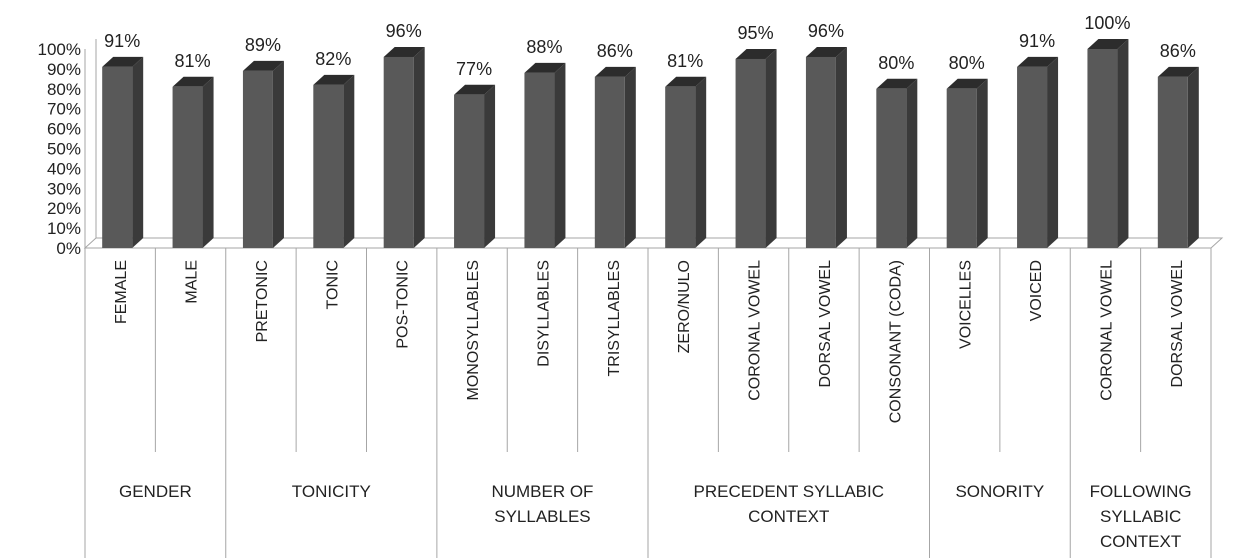 This screenshot has height=558, width=1235. What do you see at coordinates (64, 109) in the screenshot?
I see `y-tick-label: 70%` at bounding box center [64, 109].